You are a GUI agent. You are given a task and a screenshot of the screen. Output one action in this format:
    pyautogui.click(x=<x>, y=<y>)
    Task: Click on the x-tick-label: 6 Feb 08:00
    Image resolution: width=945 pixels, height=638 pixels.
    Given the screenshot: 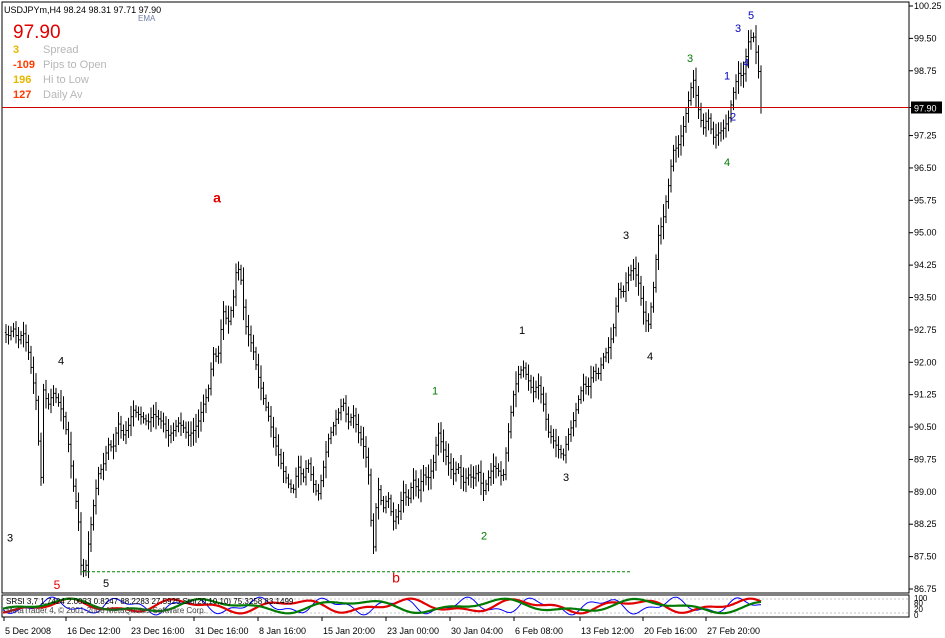 What is the action you would take?
    pyautogui.click(x=539, y=631)
    